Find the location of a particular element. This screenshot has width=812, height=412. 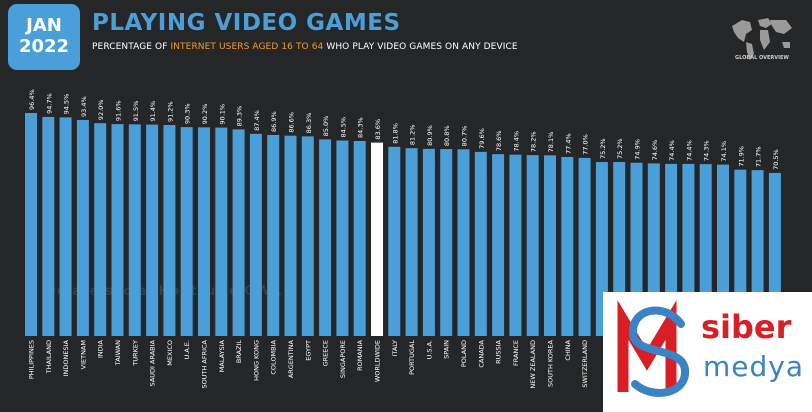

bar-france is located at coordinates (515, 245).